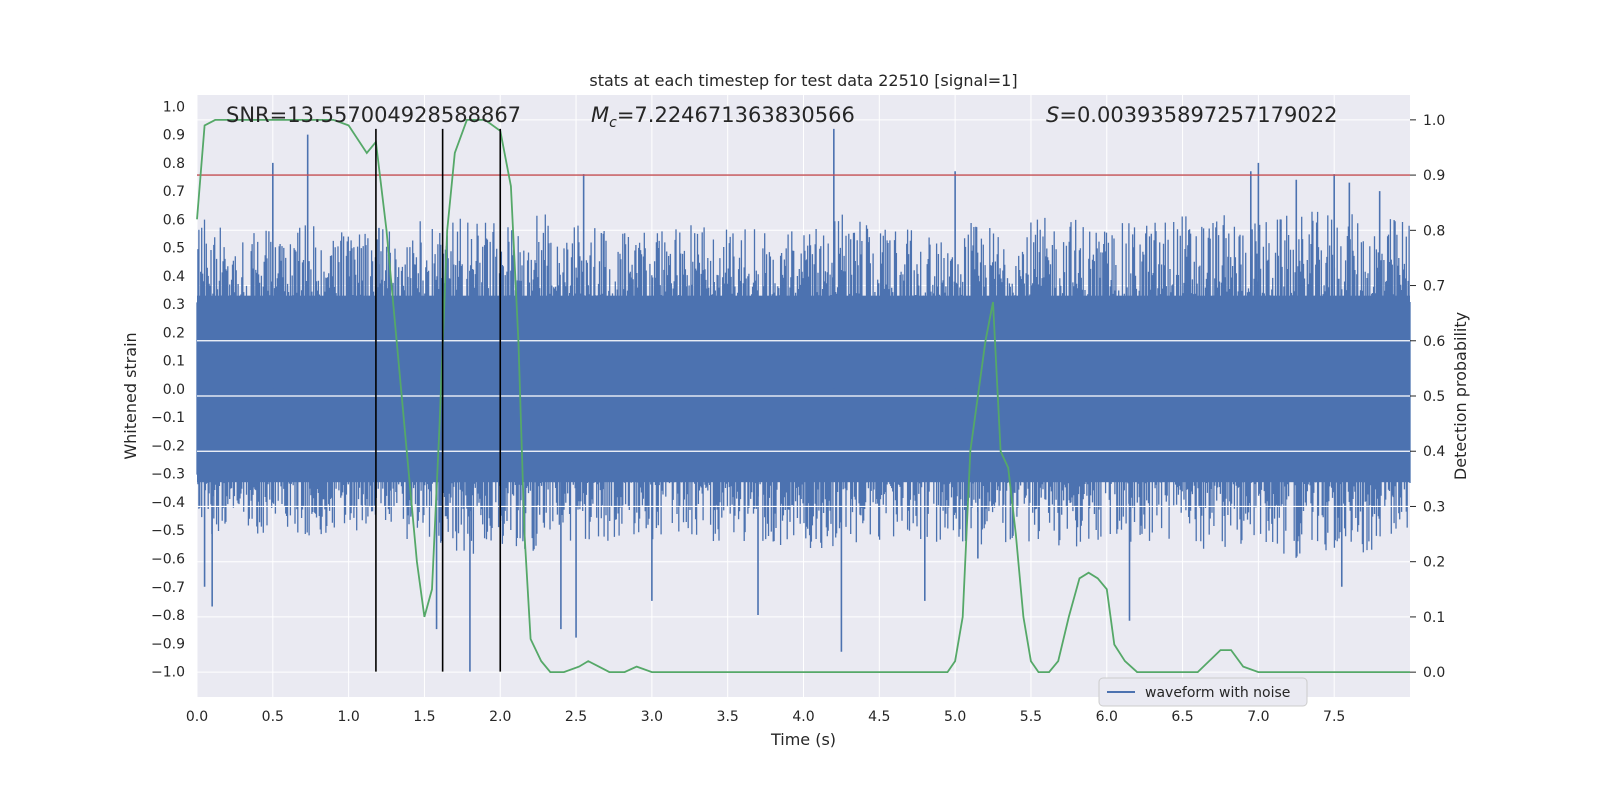 The width and height of the screenshot is (1600, 804). I want to click on y-tick-label: −0.9, so click(168, 644).